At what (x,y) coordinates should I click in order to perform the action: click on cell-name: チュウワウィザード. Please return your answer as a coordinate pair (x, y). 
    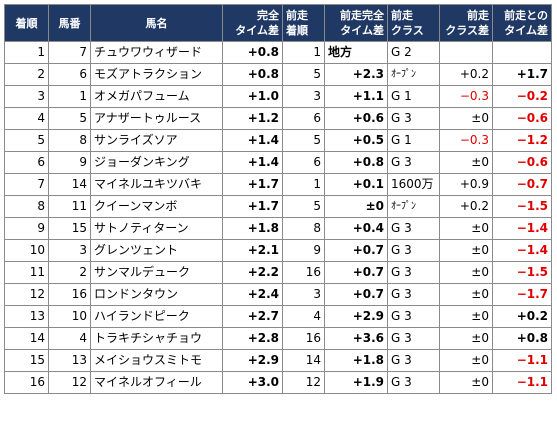
    Looking at the image, I should click on (156, 52).